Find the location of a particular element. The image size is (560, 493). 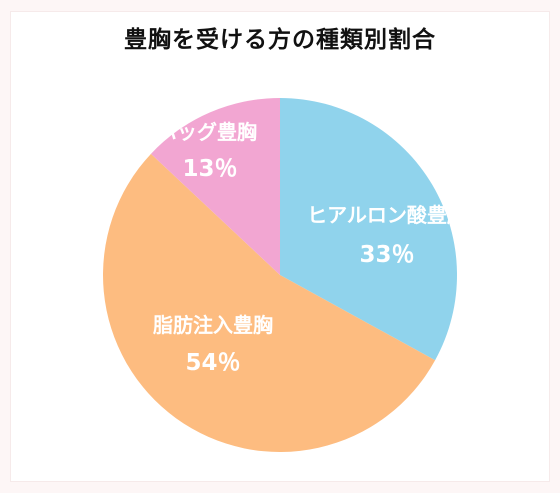

pie-slice-bag is located at coordinates (215, 186).